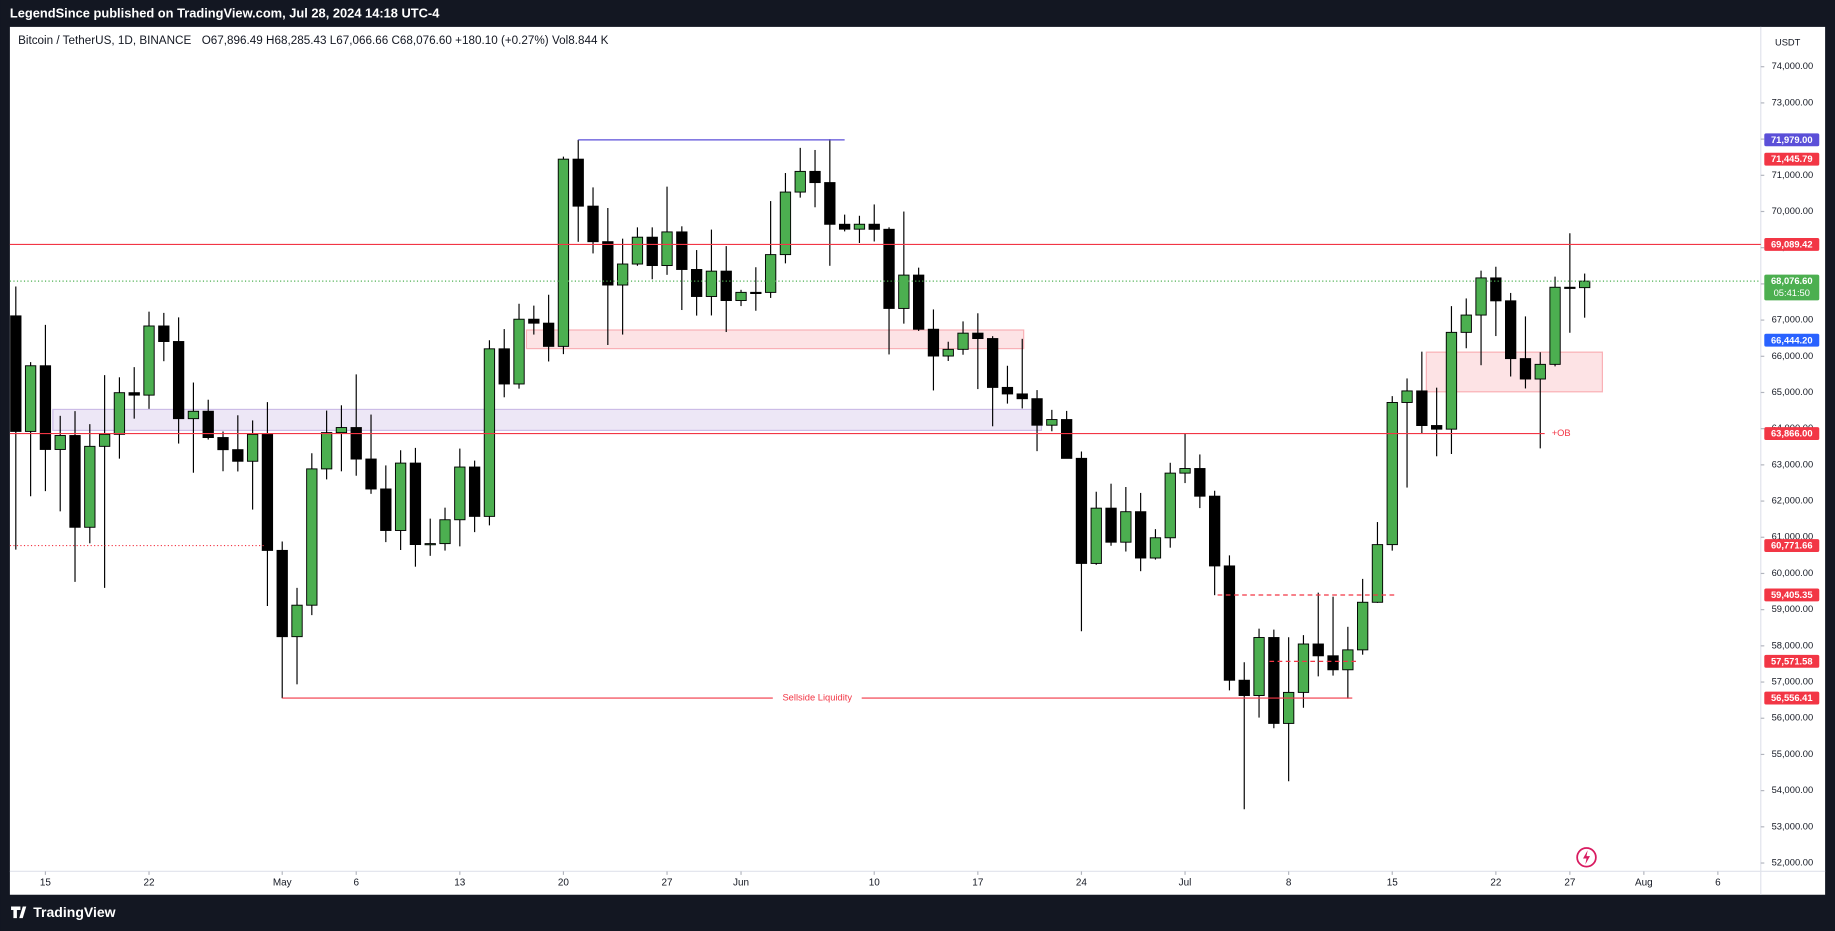  Describe the element at coordinates (1792, 698) in the screenshot. I see `price-label-text: 56,556.41` at that location.